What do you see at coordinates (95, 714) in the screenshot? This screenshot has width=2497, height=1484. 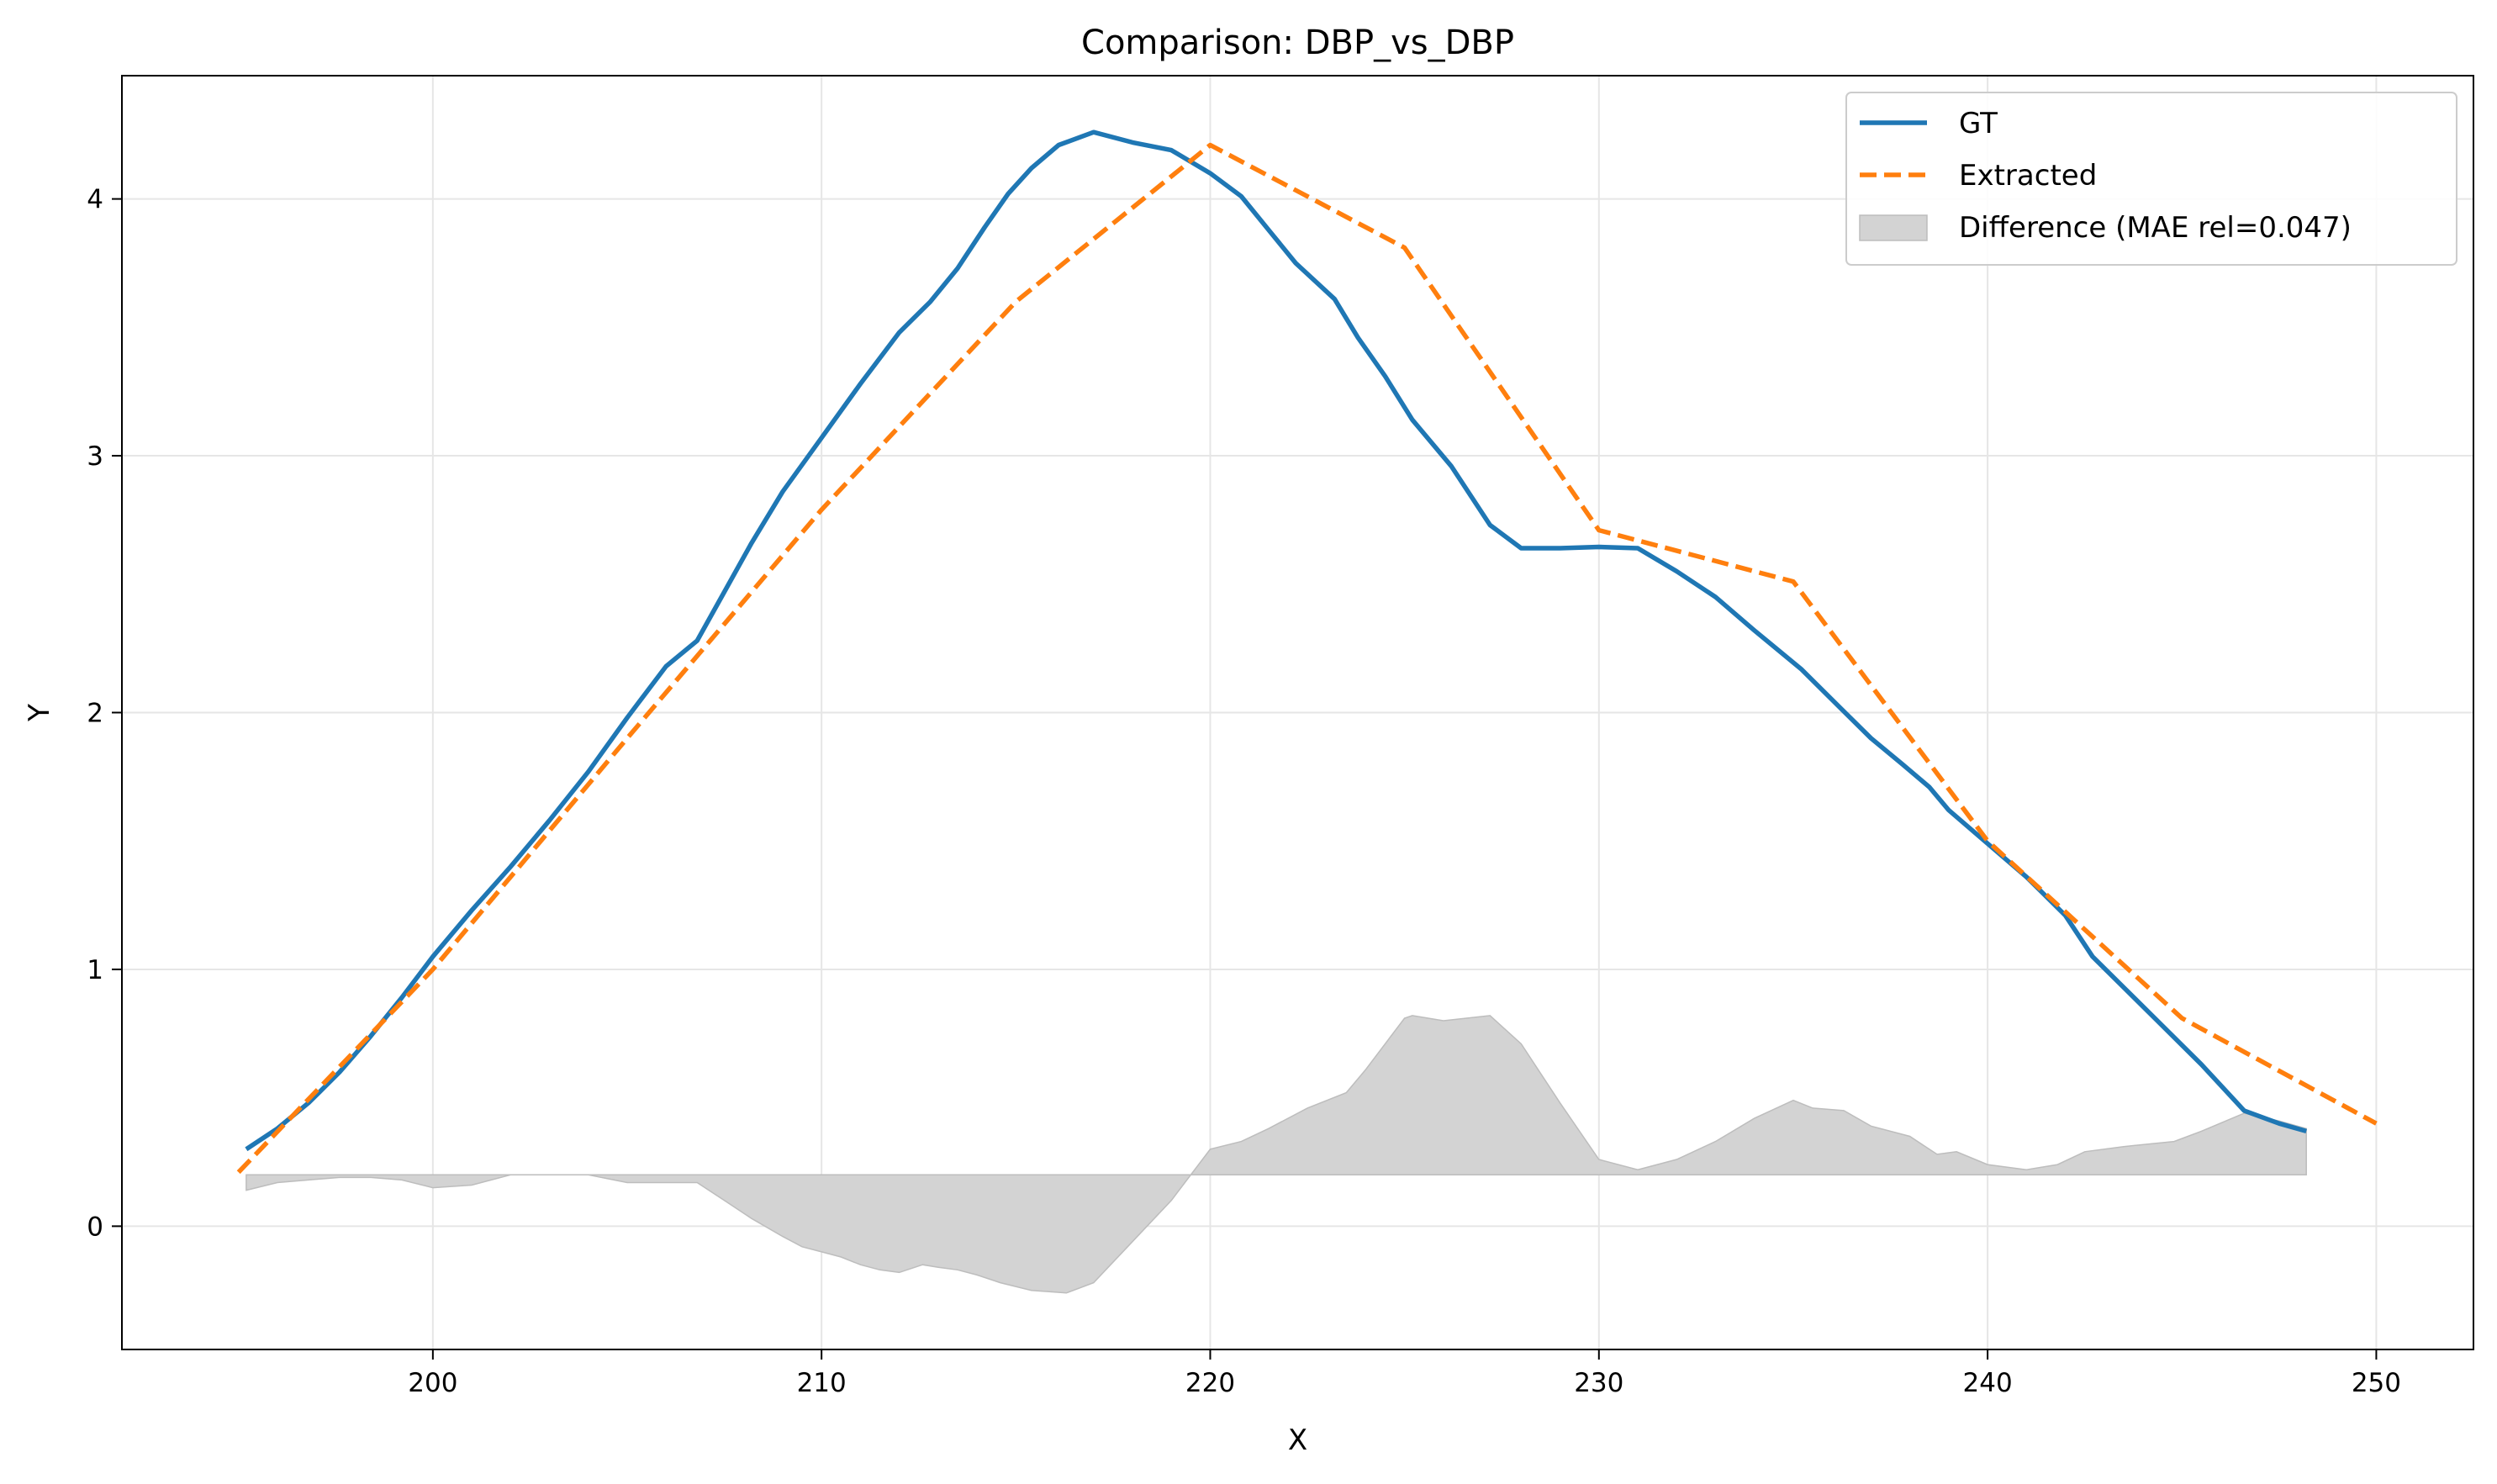 I see `y-tick-label: 2` at bounding box center [95, 714].